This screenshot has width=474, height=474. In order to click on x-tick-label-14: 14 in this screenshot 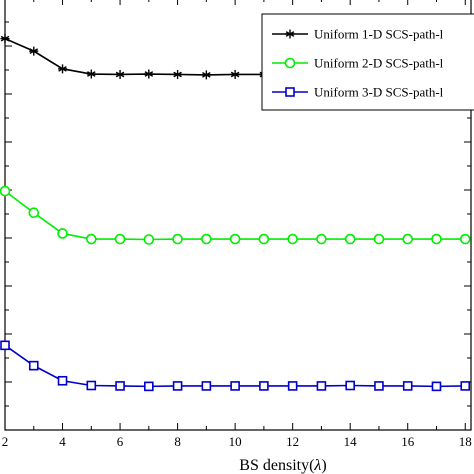, I will do `click(351, 441)`.